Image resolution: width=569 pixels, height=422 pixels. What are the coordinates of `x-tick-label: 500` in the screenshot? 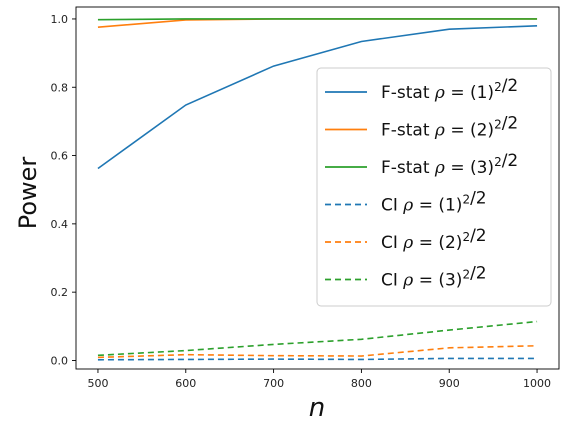 It's located at (97, 383).